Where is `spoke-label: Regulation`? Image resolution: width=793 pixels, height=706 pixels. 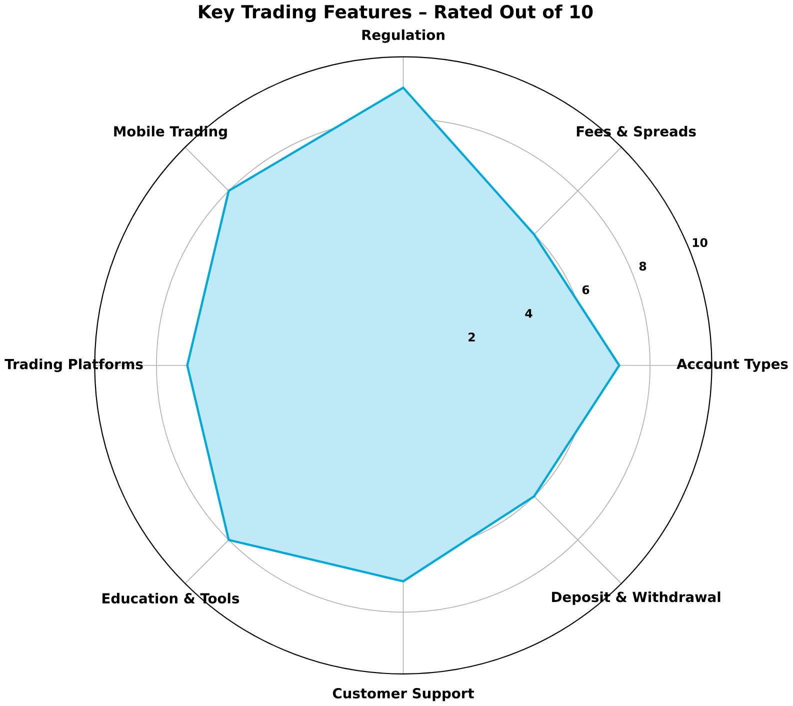
spoke-label: Regulation is located at coordinates (403, 36).